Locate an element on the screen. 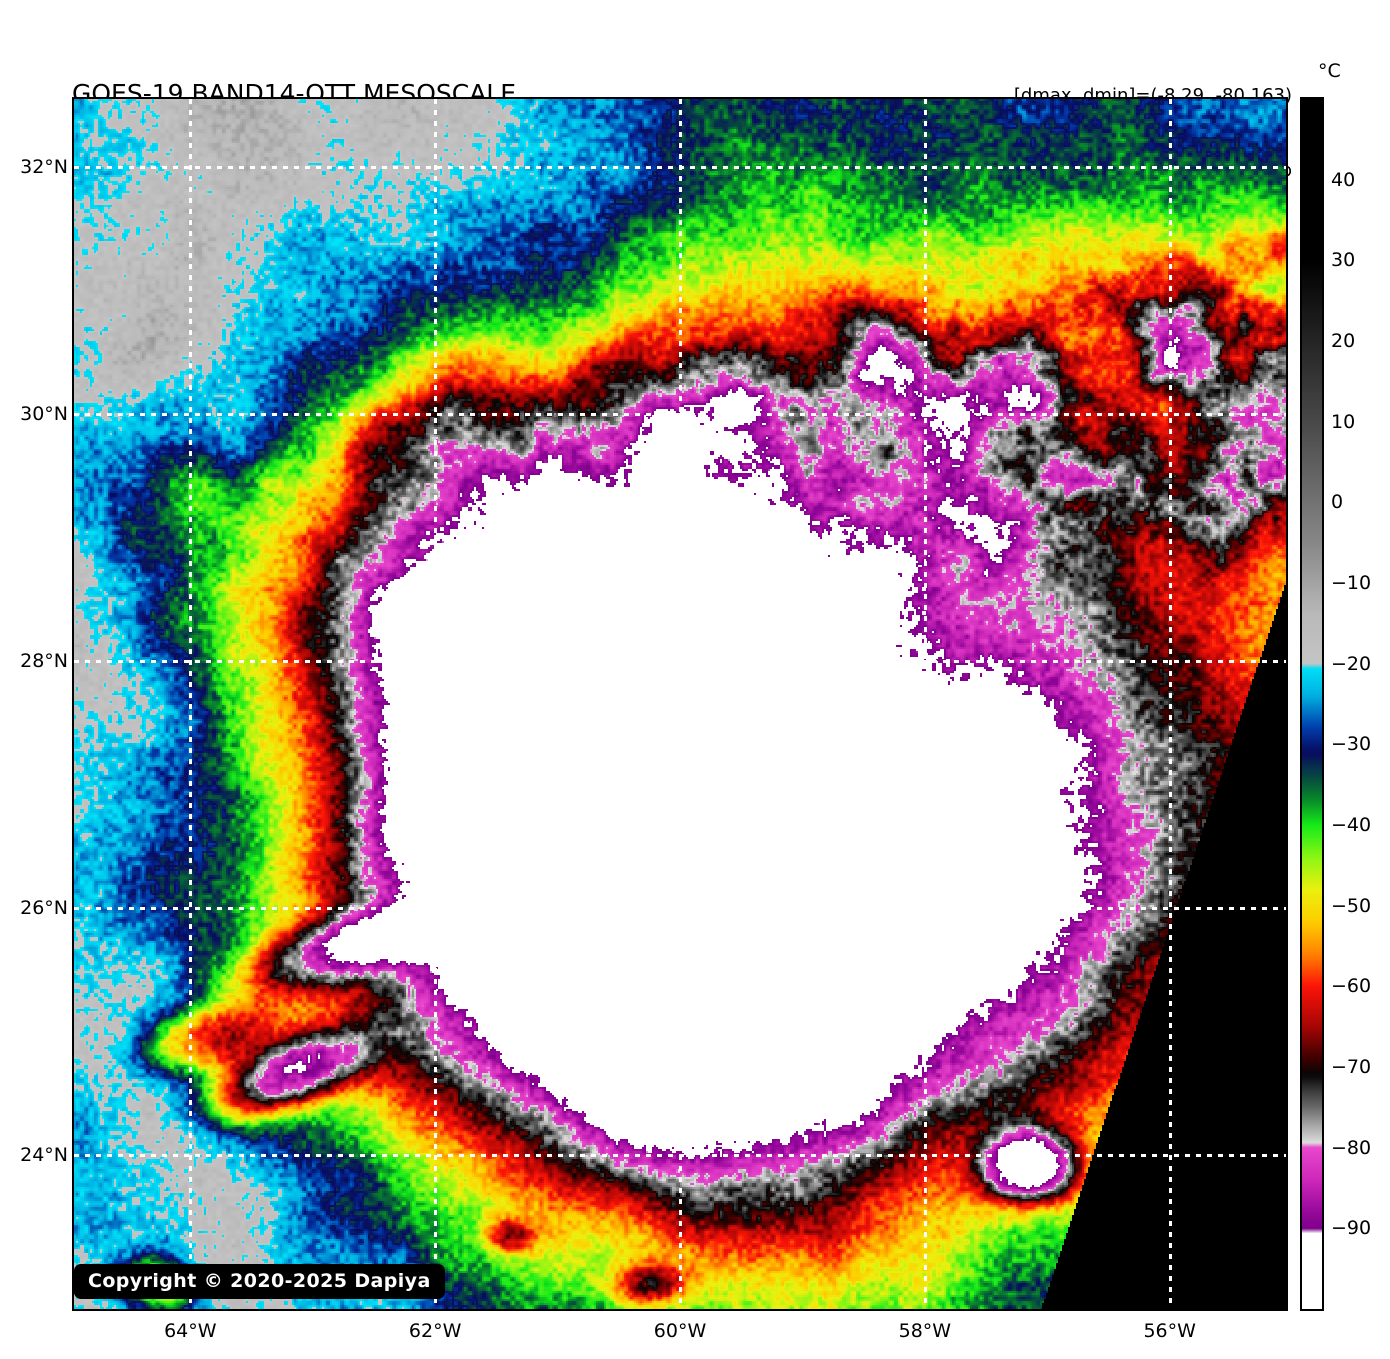 This screenshot has width=1390, height=1359. colorbar-tick-label: 10 is located at coordinates (1343, 421).